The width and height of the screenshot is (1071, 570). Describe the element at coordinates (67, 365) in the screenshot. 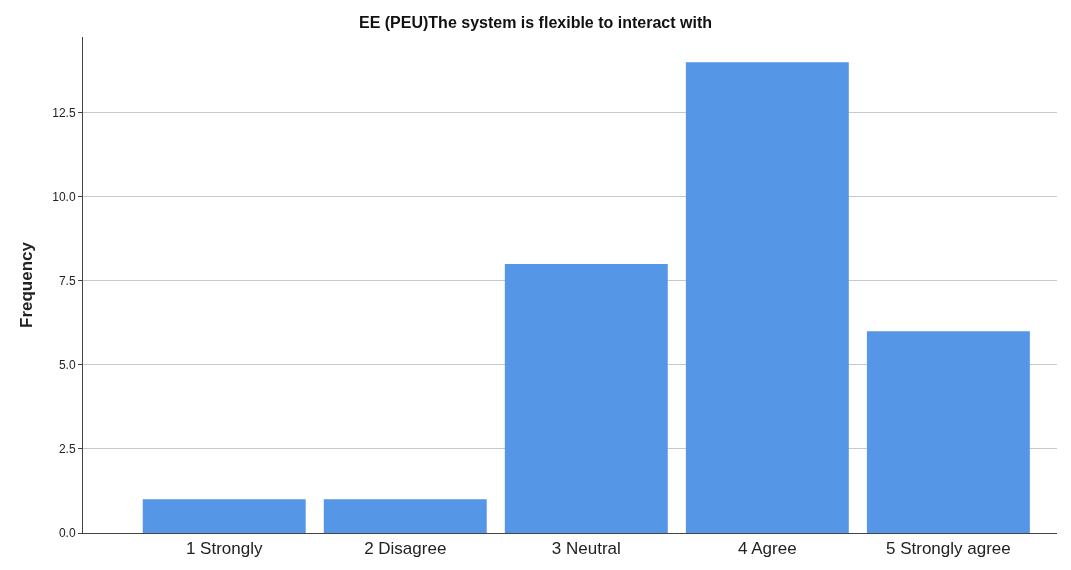

I see `y-tick-label: 5.0` at that location.